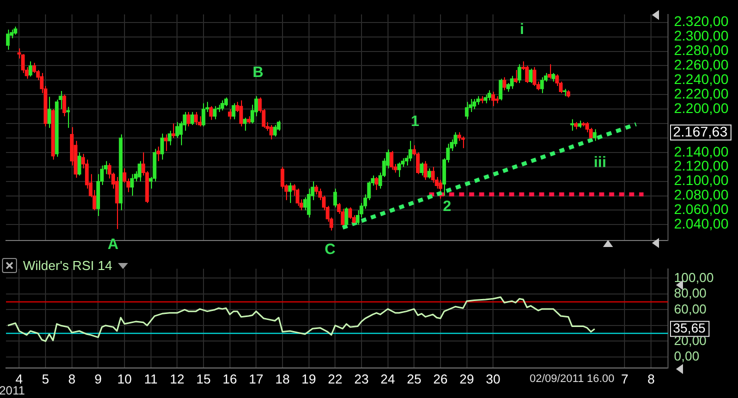 Image resolution: width=738 pixels, height=398 pixels. What do you see at coordinates (124, 378) in the screenshot?
I see `x-tick-label: 10` at bounding box center [124, 378].